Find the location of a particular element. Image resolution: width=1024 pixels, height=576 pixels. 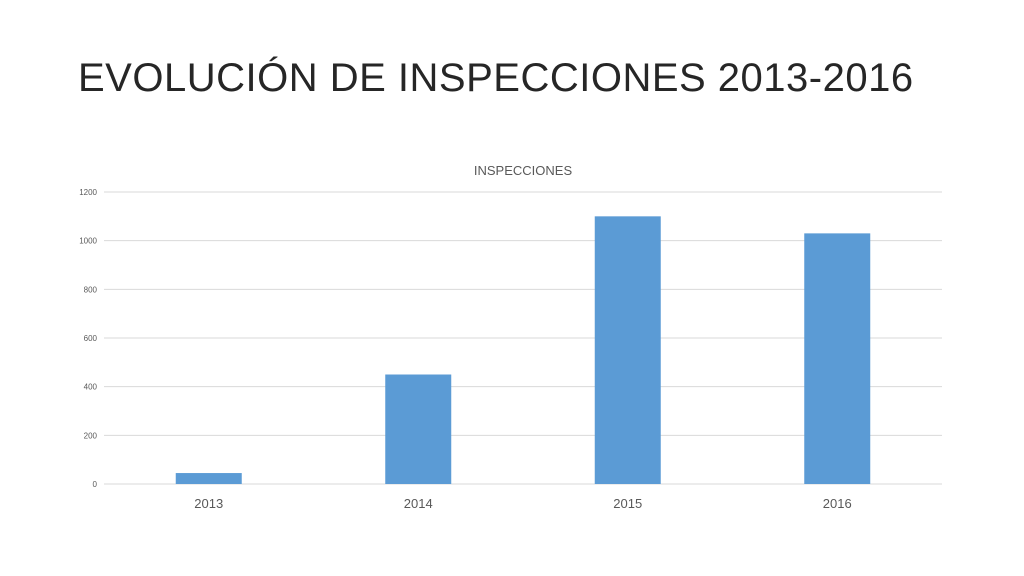

x-tick-label: 2014 is located at coordinates (418, 503).